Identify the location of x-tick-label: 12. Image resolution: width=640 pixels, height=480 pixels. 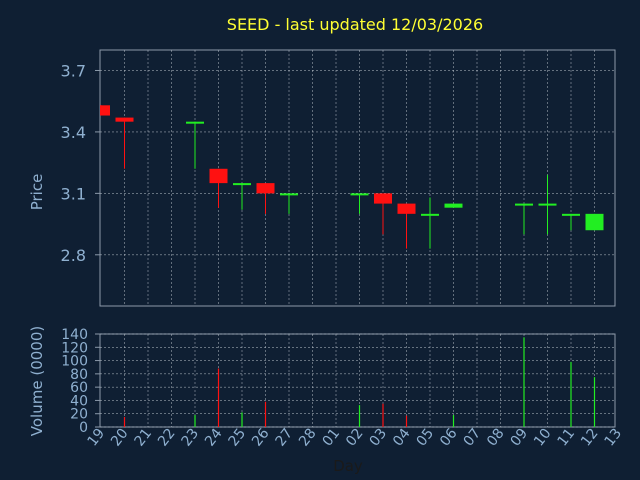
(590, 438).